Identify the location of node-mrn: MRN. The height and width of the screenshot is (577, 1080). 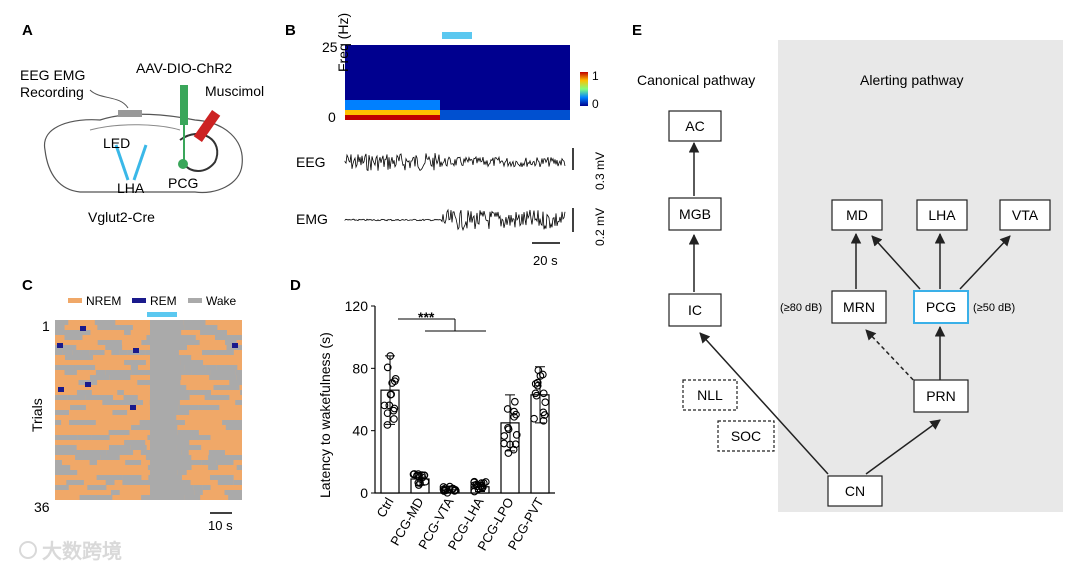
(859, 307).